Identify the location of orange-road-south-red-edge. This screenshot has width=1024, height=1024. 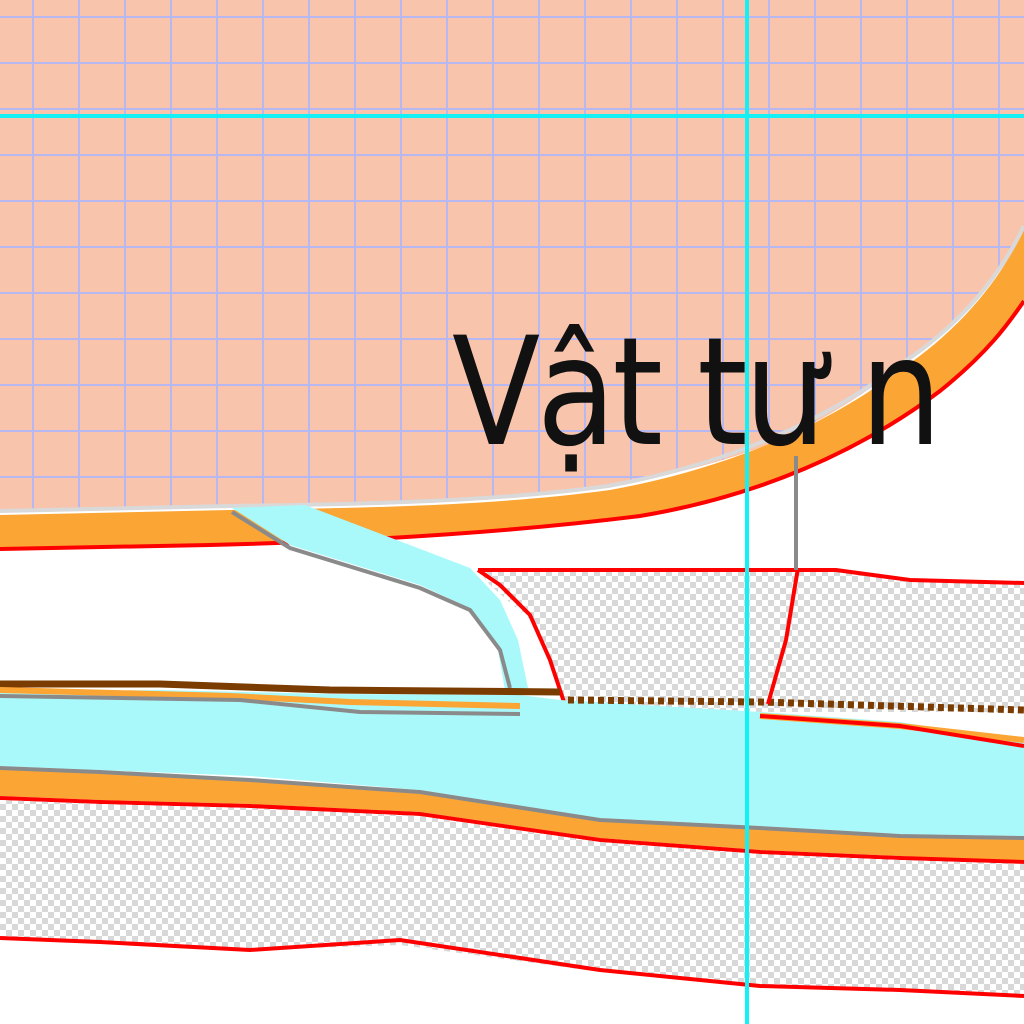
(512, 830).